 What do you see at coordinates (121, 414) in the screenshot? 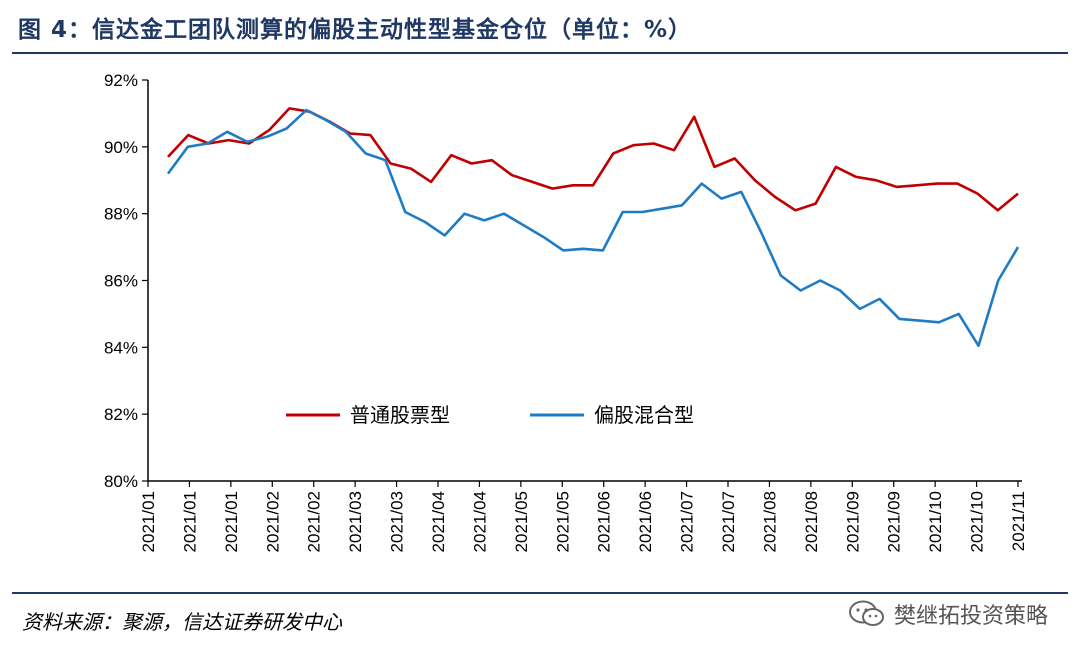
I see `y-tick-label: 82%` at bounding box center [121, 414].